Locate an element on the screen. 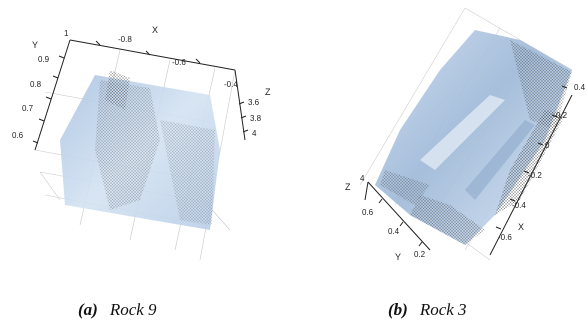 This screenshot has height=320, width=587. z-tick: 3.8 is located at coordinates (256, 118).